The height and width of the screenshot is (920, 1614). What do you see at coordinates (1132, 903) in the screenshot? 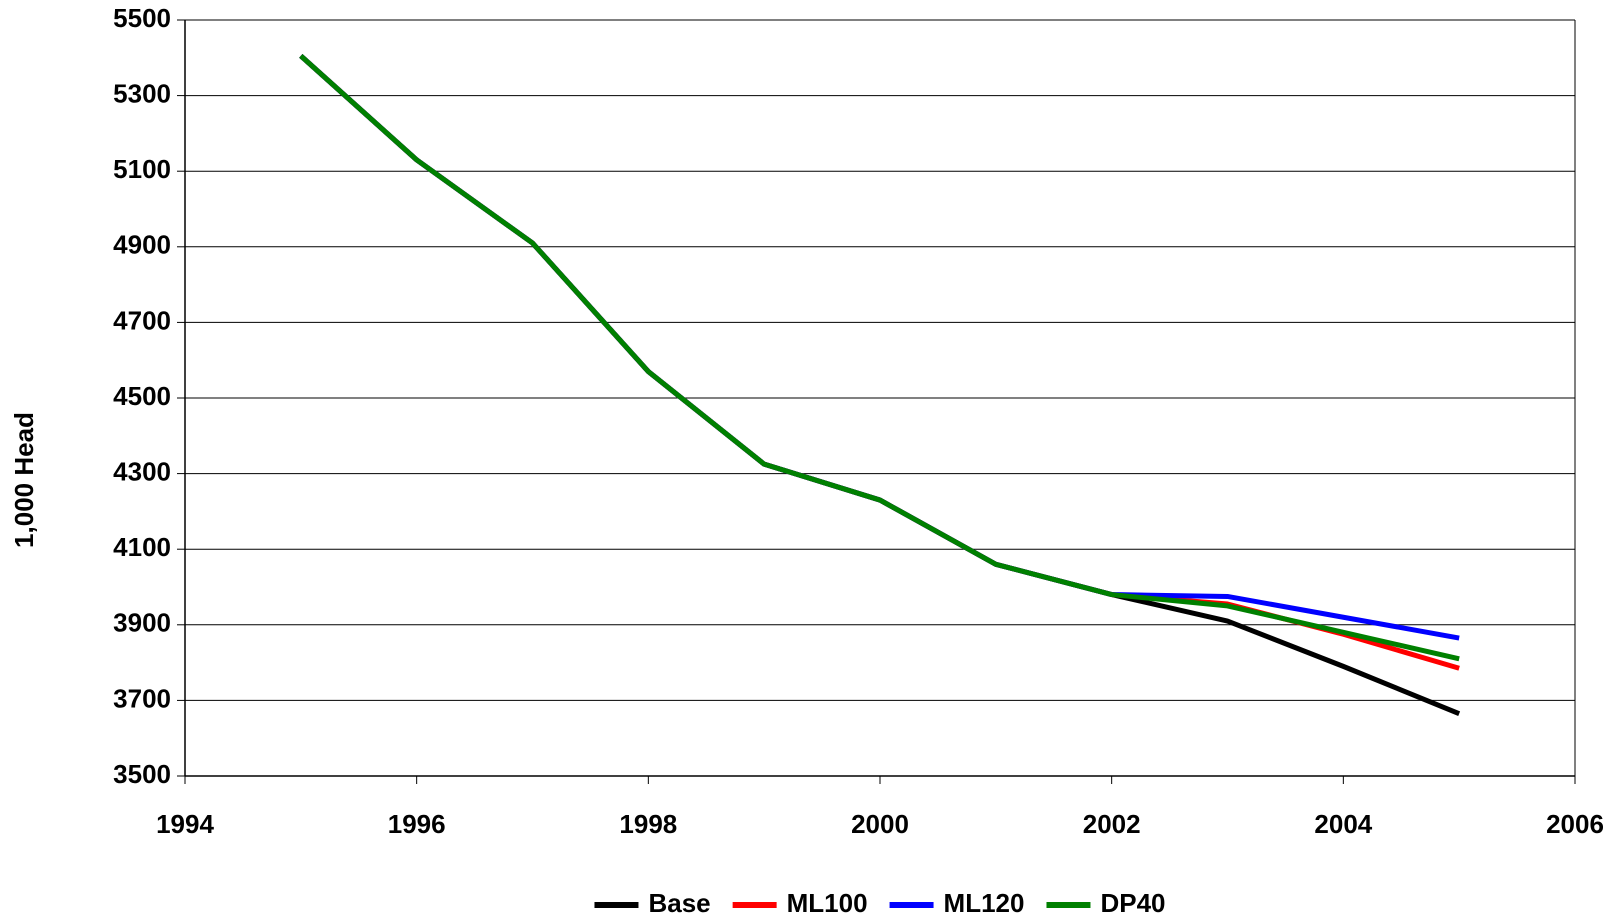
I see `legend-label: DP40` at bounding box center [1132, 903].